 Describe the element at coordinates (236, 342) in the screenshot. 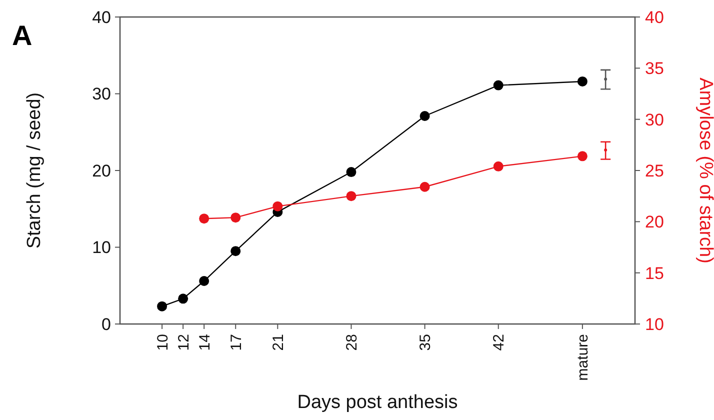

I see `x-tick-label: 17` at that location.